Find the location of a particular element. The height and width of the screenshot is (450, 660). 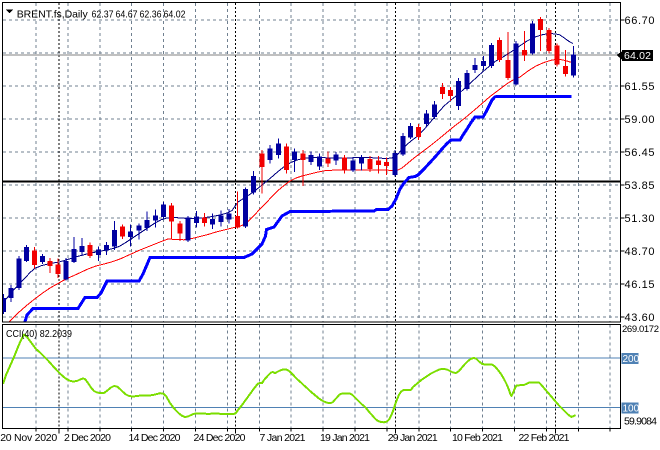

svg-text: BRENT.fs,Daily is located at coordinates (53, 15).